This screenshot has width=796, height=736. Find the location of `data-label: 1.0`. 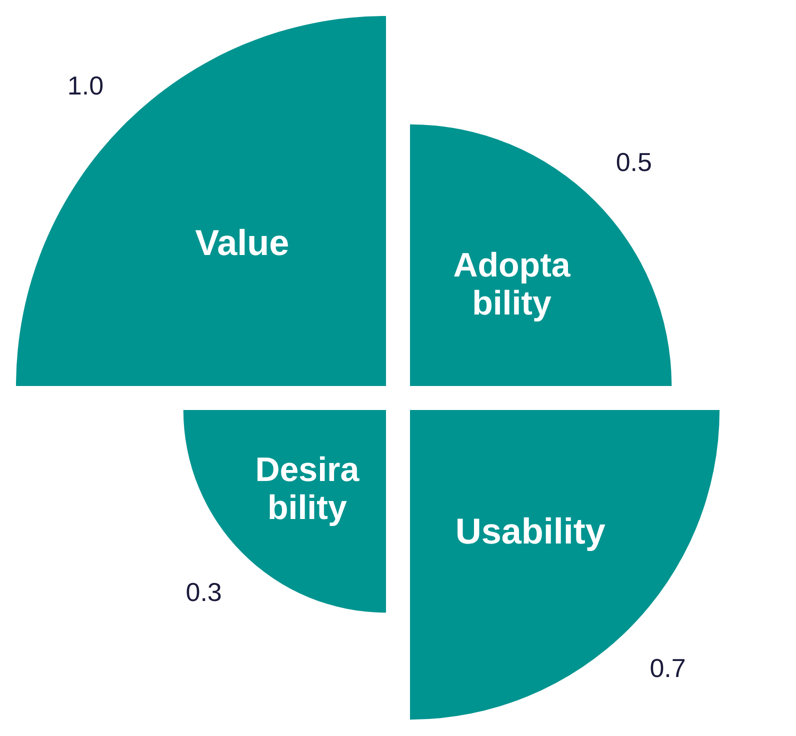

data-label: 1.0 is located at coordinates (85, 85).